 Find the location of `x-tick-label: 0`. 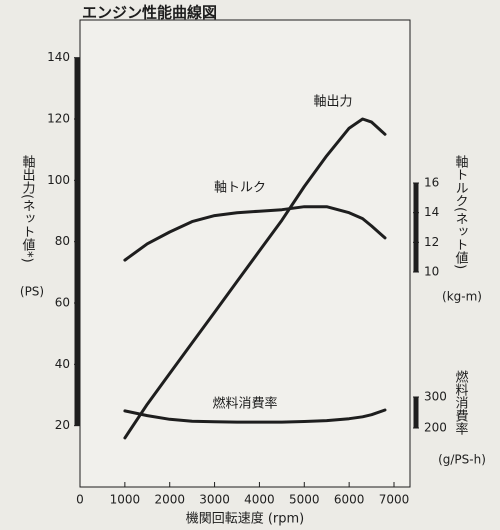

x-tick-label: 0 is located at coordinates (80, 500).